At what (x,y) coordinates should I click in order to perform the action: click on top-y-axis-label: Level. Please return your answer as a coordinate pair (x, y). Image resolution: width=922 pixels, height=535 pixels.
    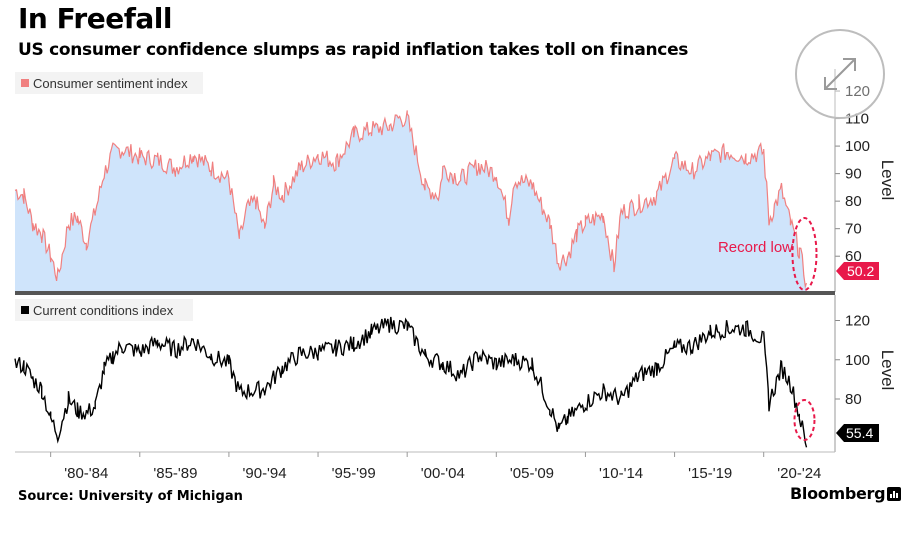
    Looking at the image, I should click on (887, 180).